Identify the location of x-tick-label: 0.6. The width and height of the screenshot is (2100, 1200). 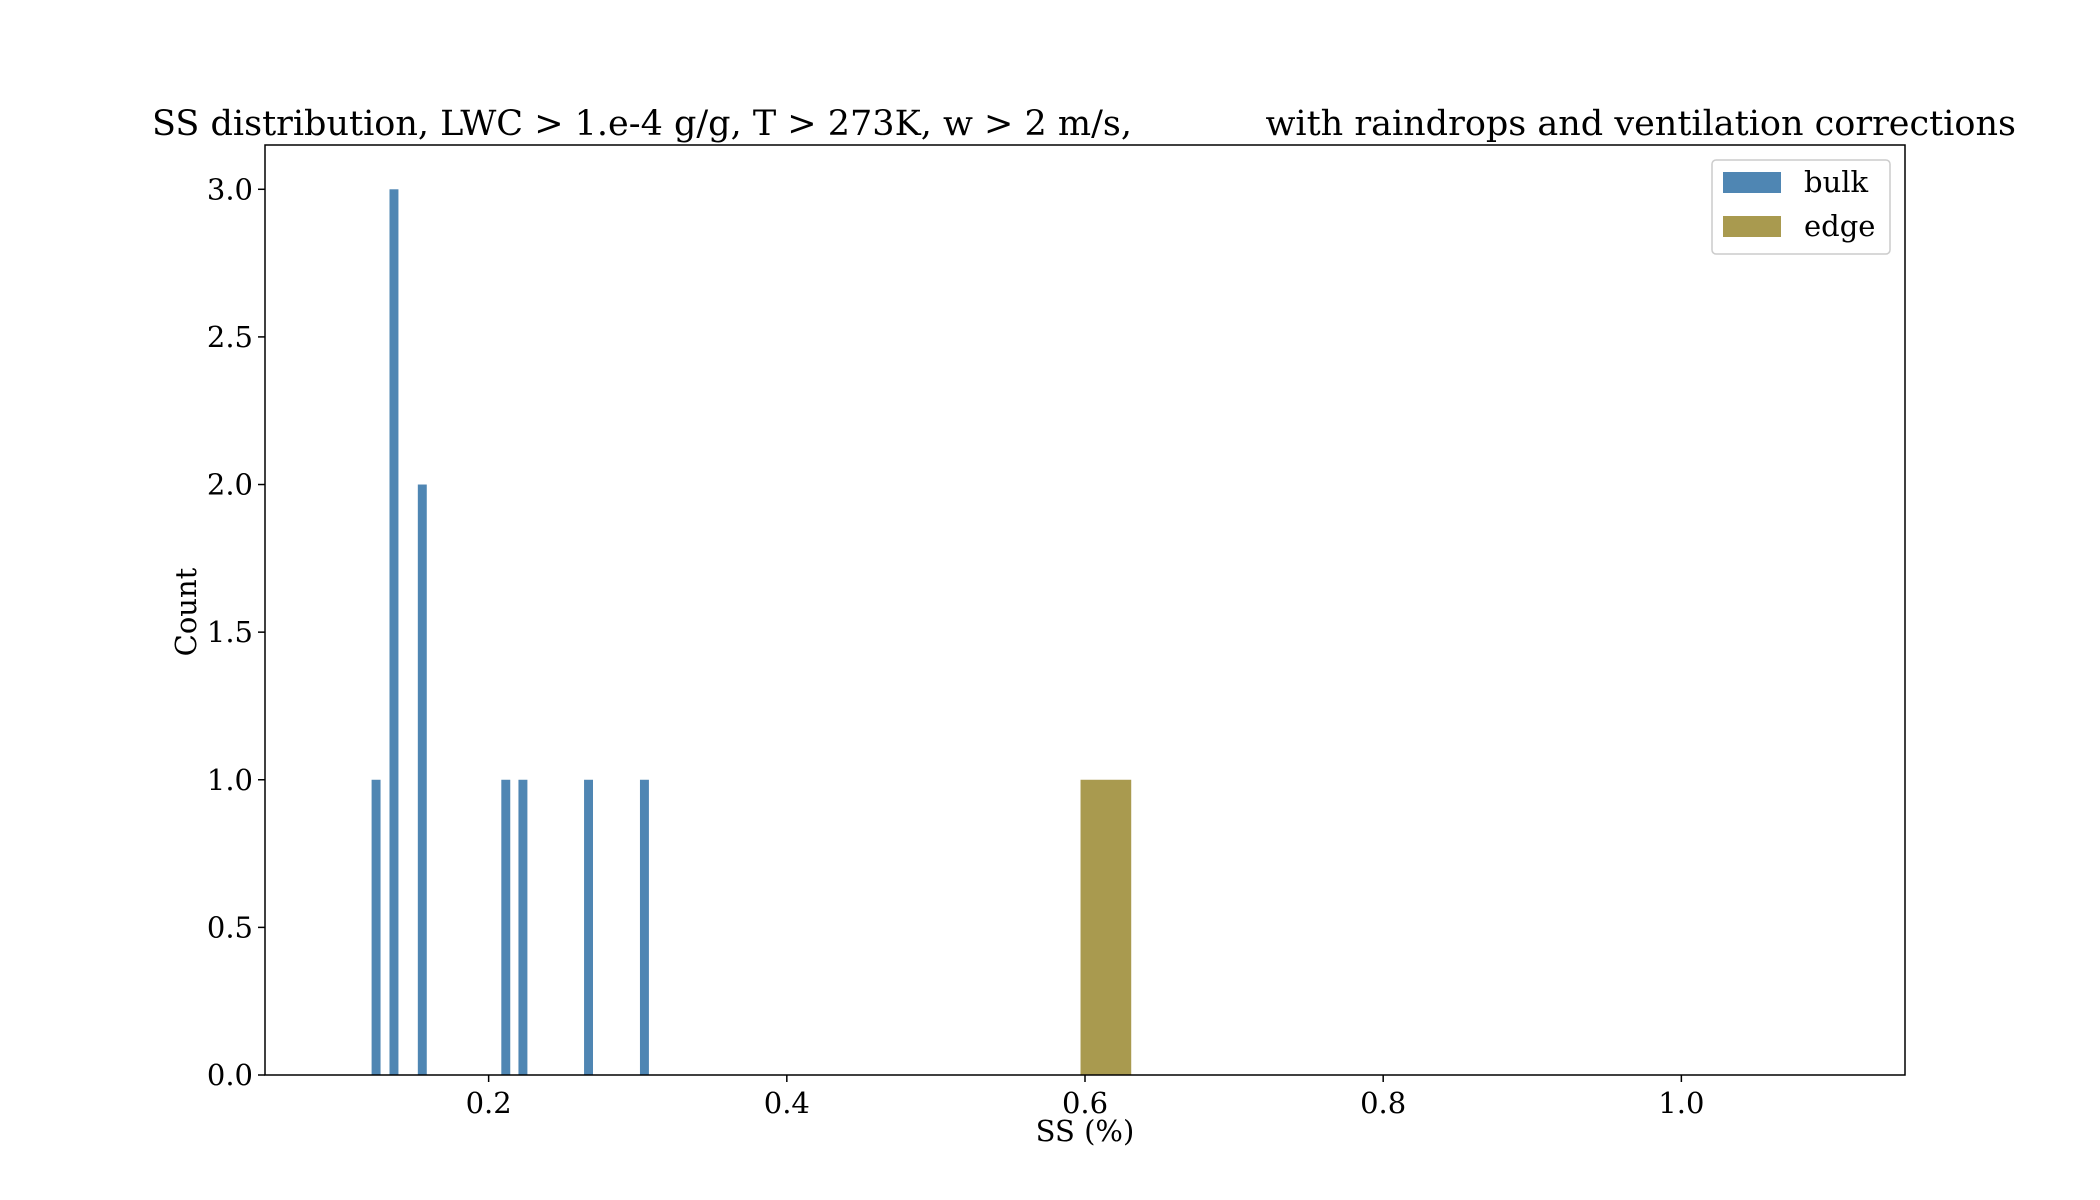
(1085, 1103).